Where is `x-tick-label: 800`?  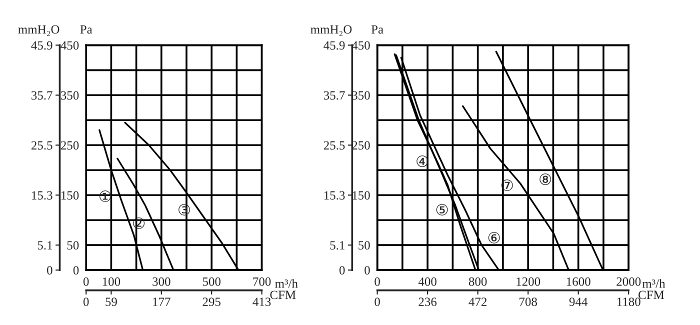 x-tick-label: 800 is located at coordinates (477, 281).